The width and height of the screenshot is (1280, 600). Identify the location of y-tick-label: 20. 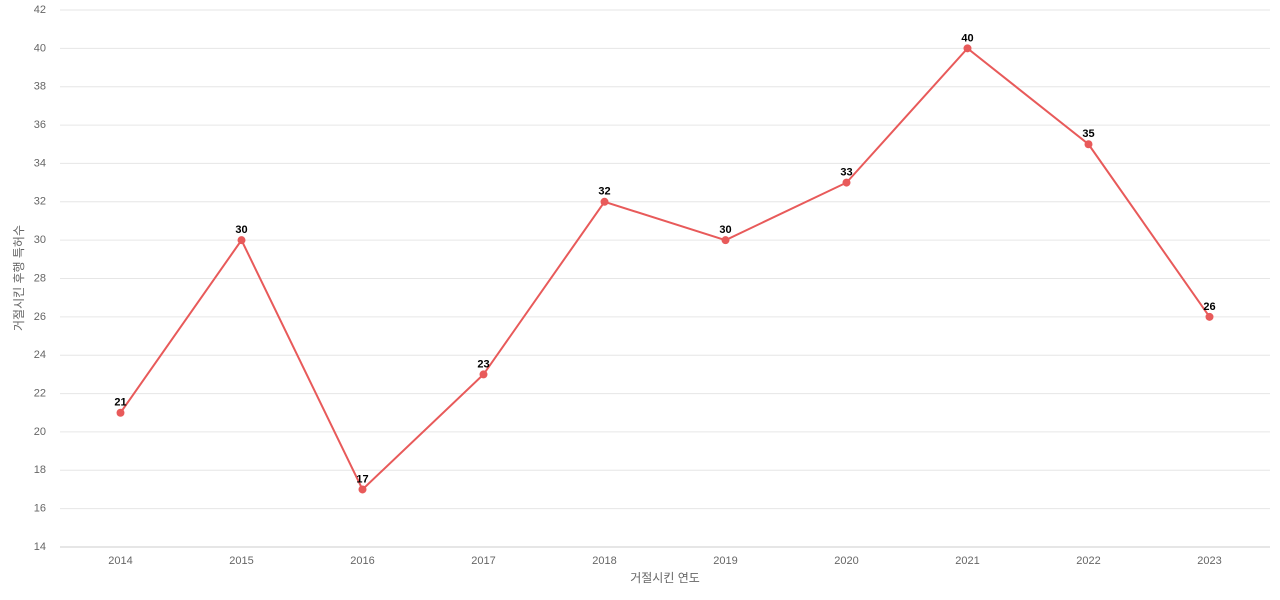
(40, 432).